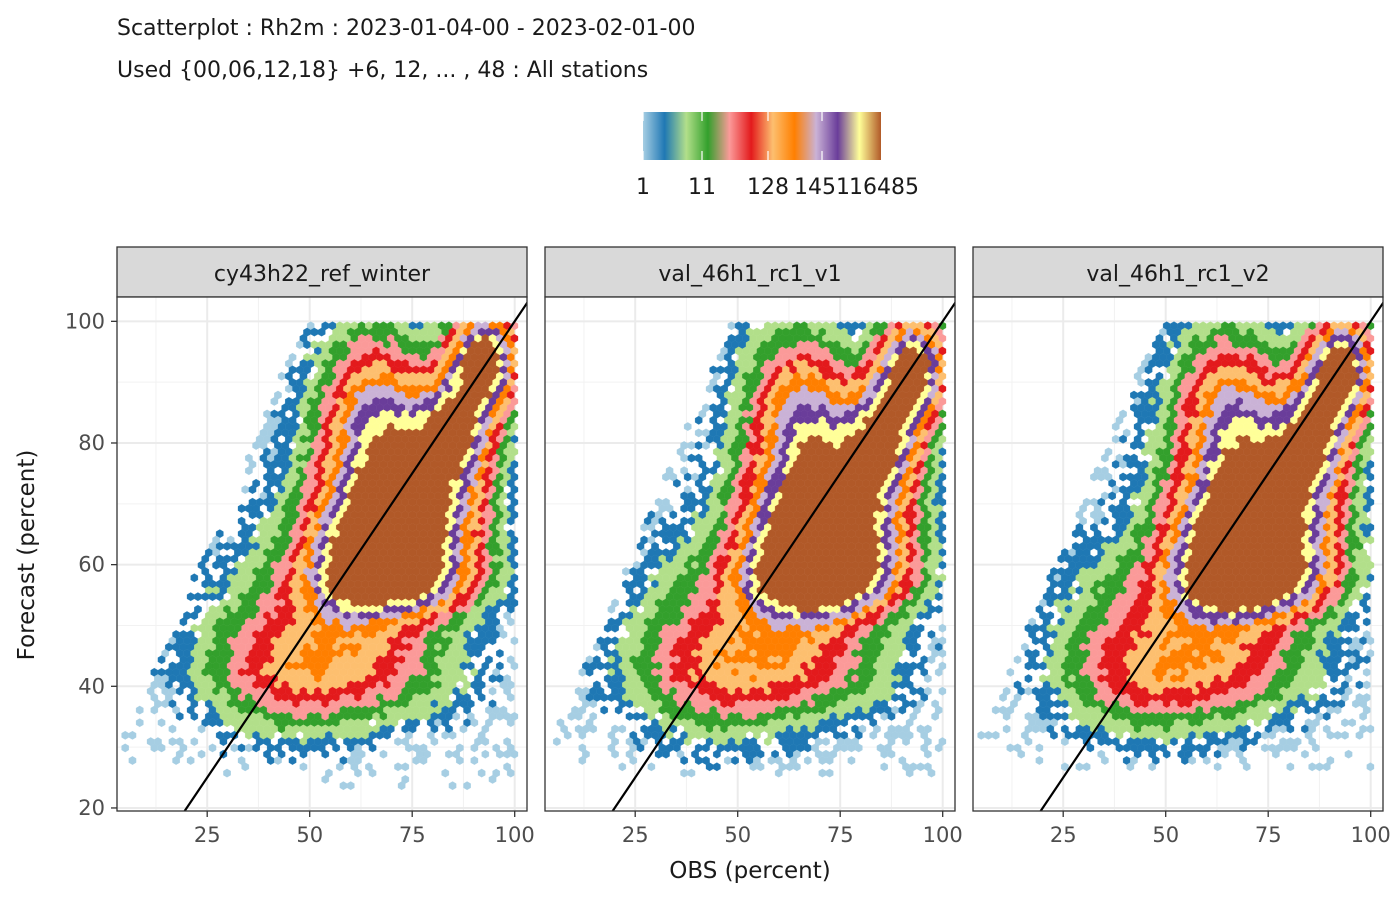  What do you see at coordinates (515, 835) in the screenshot?
I see `x-axis-tick-label: 100` at bounding box center [515, 835].